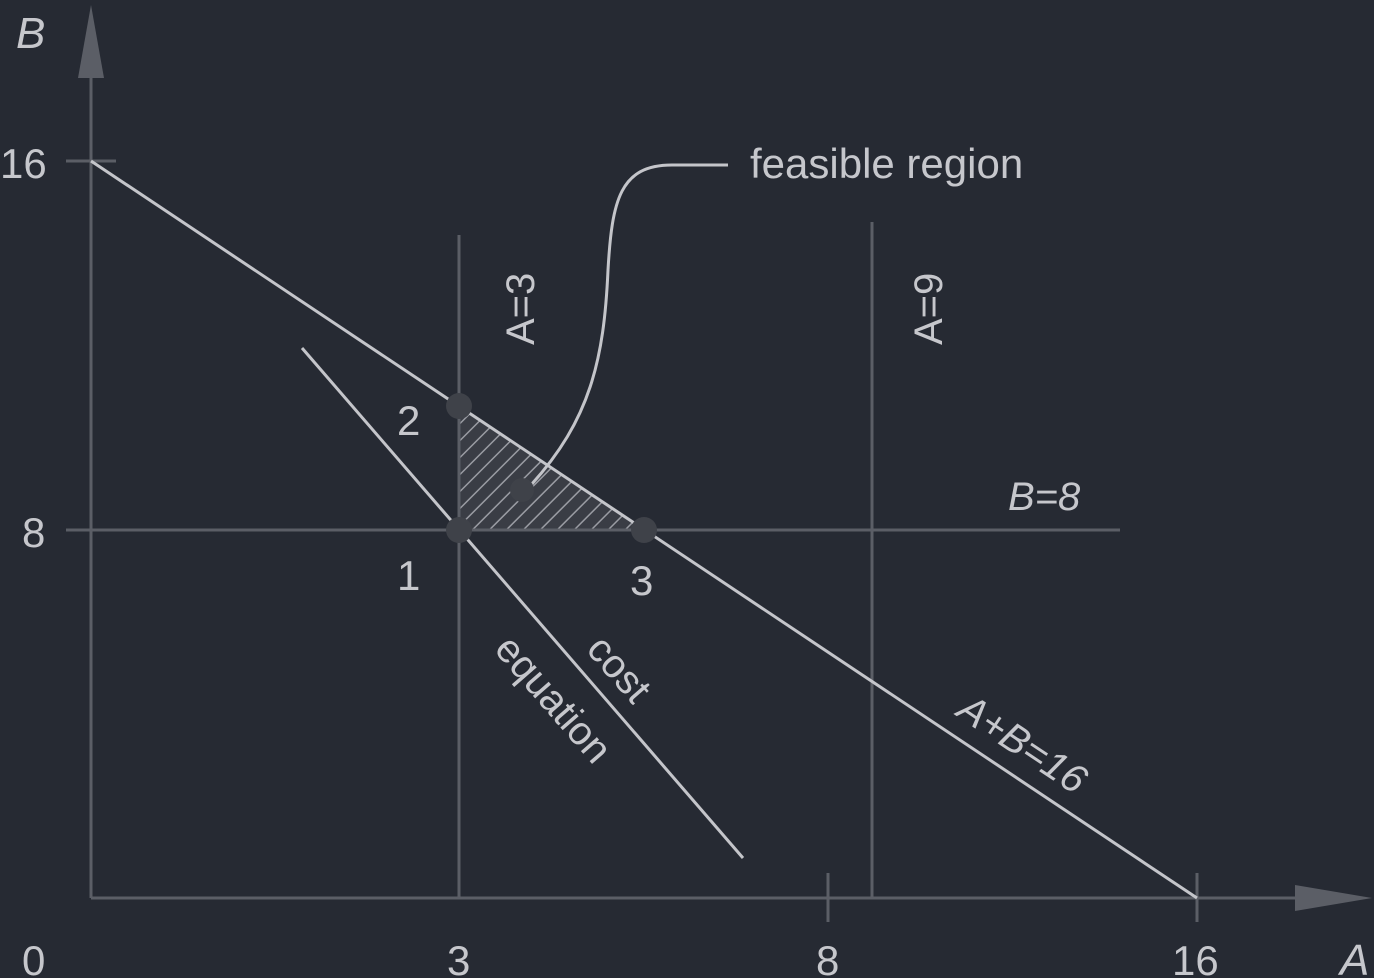 The height and width of the screenshot is (978, 1374). Describe the element at coordinates (1353, 957) in the screenshot. I see `x-axis-label: A` at that location.